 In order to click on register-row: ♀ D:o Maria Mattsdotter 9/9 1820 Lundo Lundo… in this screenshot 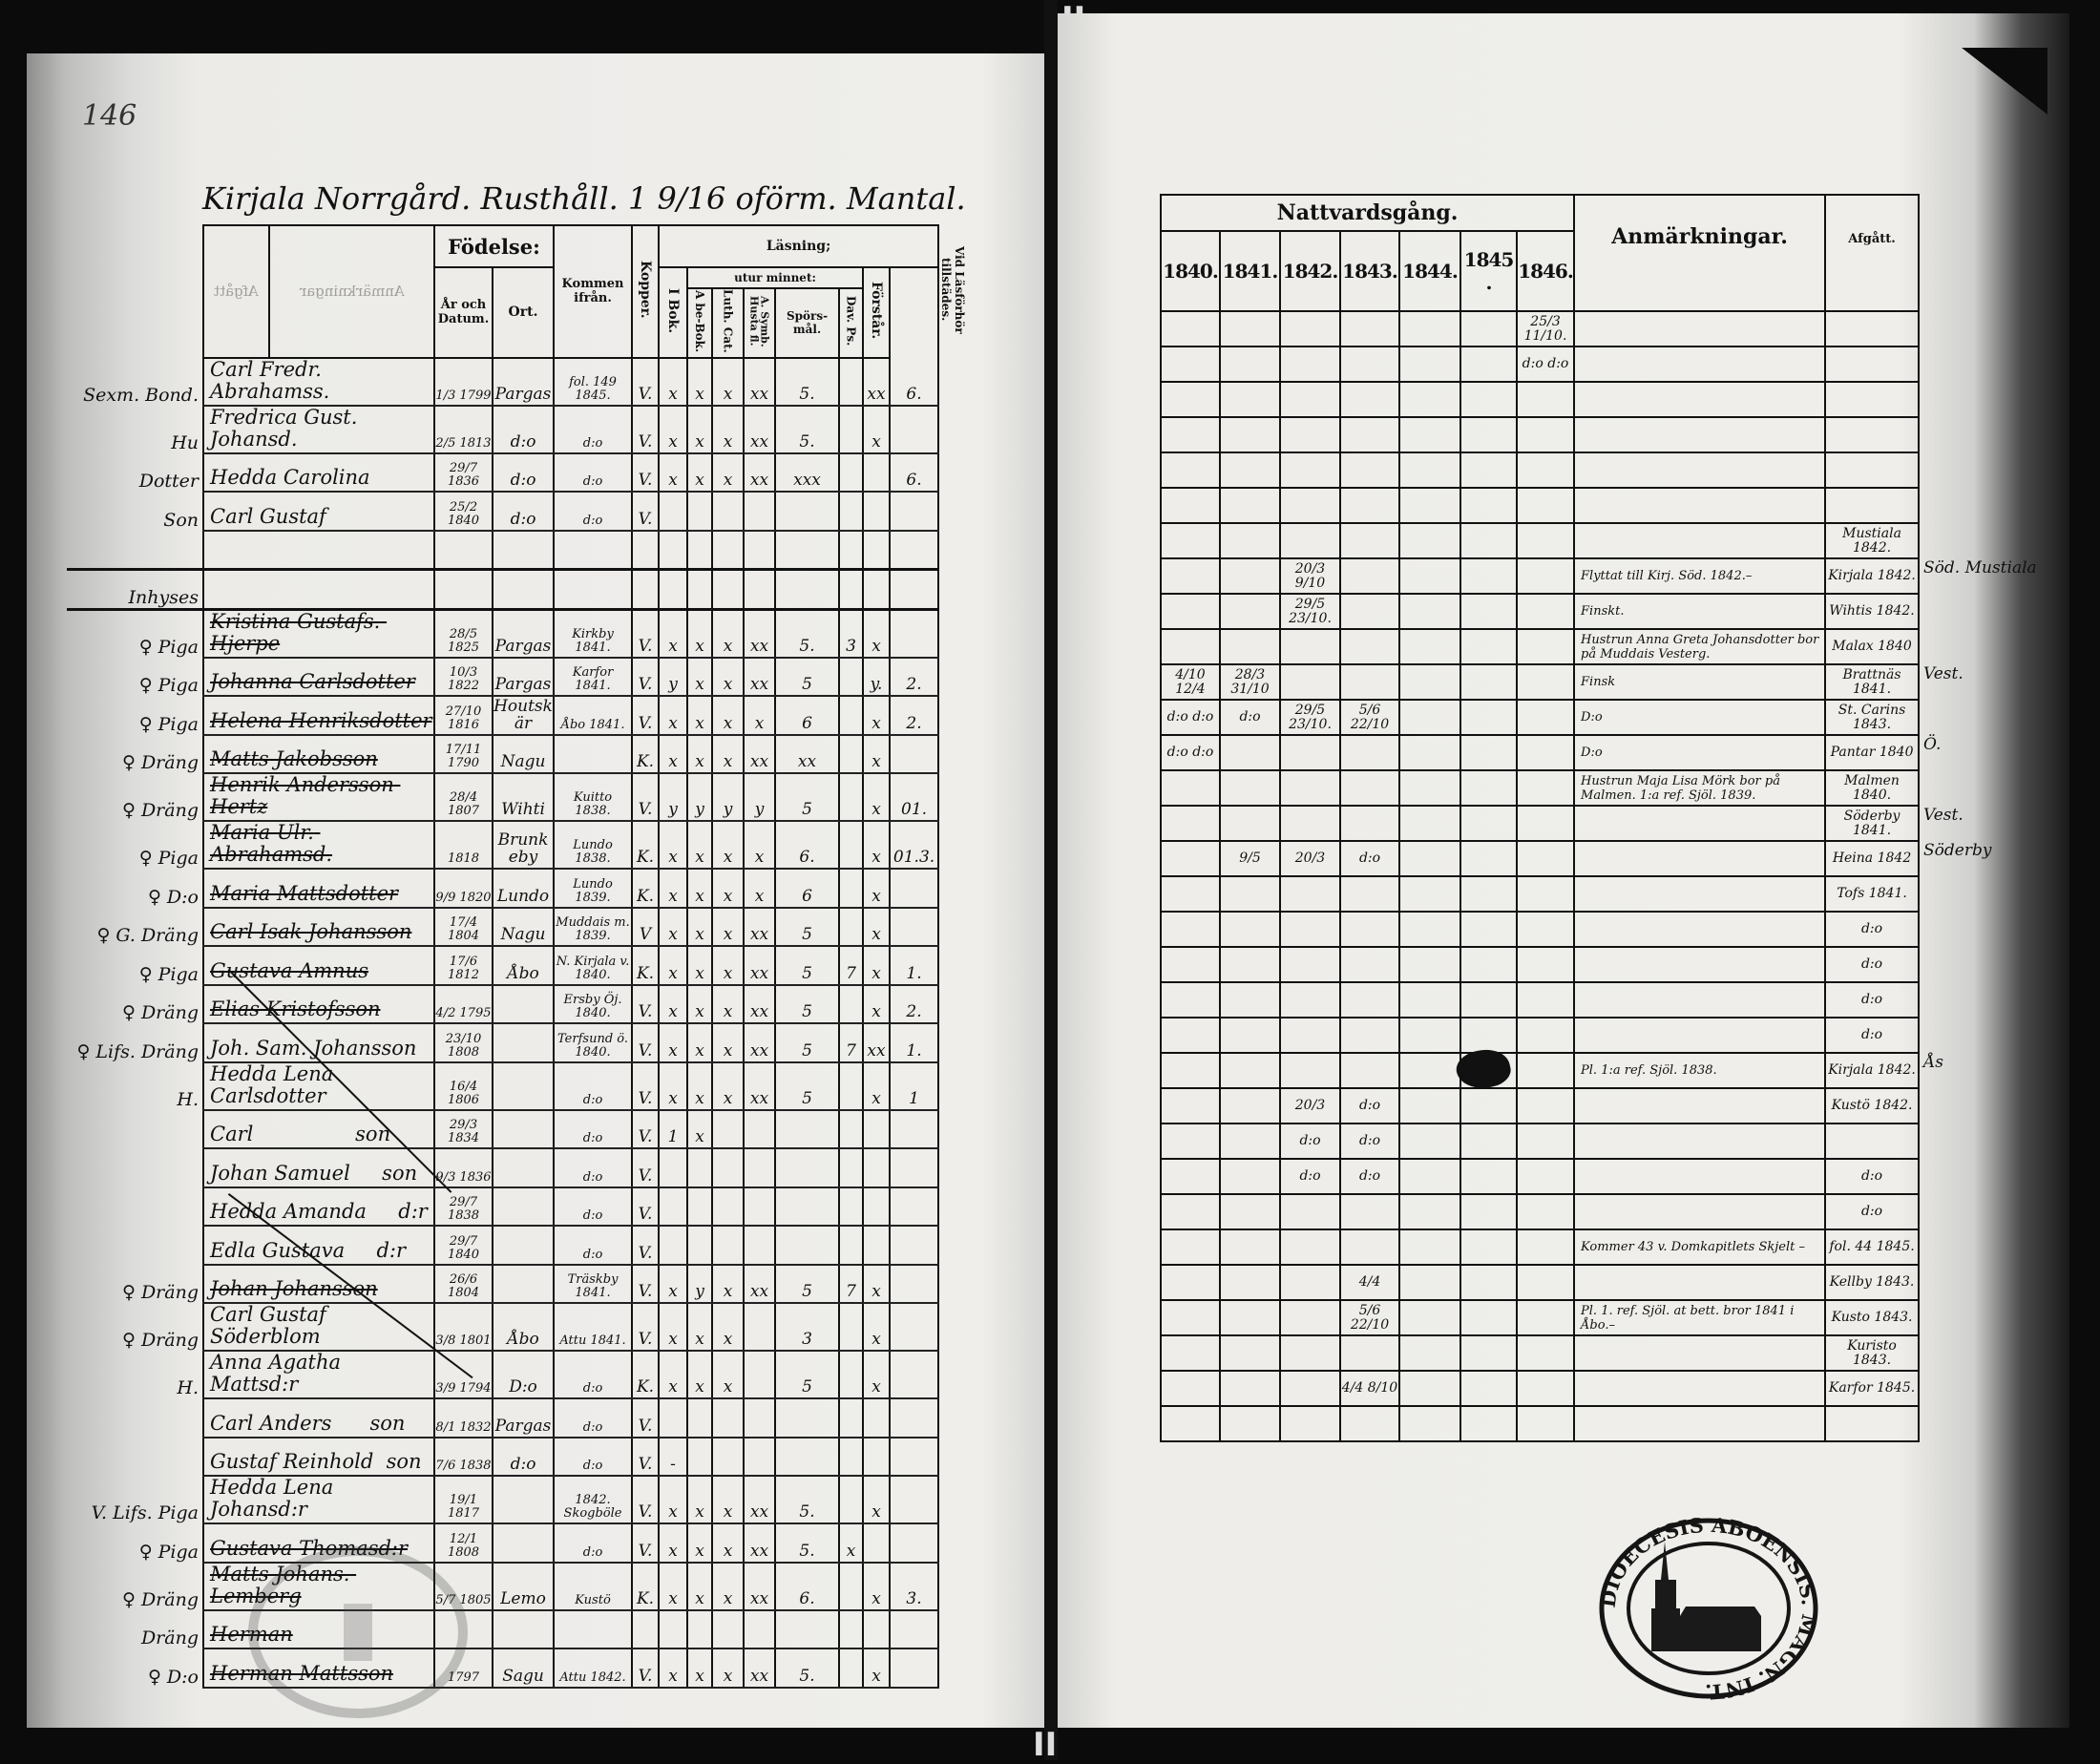, I will do `click(503, 889)`.